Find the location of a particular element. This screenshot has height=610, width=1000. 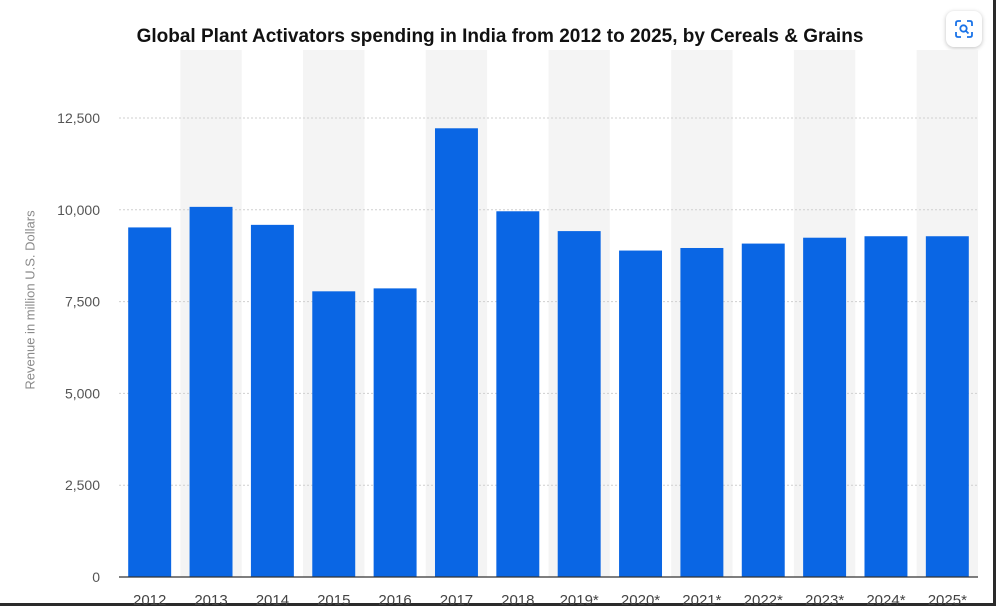

x-tick-label: 2012 is located at coordinates (149, 600).